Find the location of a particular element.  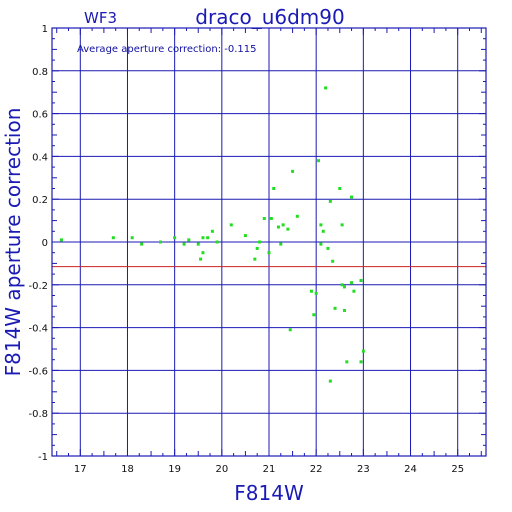

y-tick-label: -0.4 is located at coordinates (38, 329).